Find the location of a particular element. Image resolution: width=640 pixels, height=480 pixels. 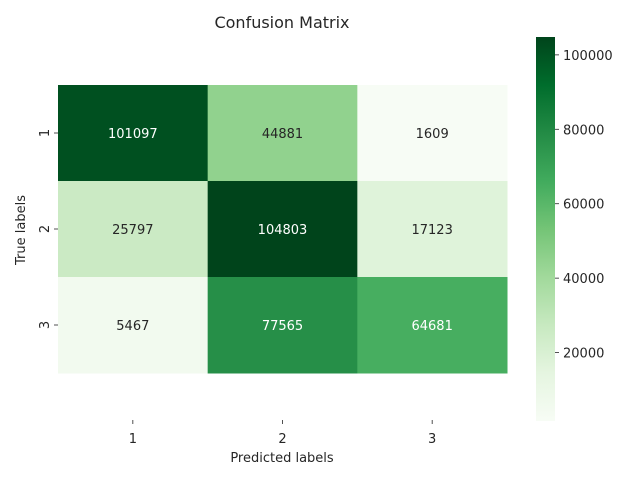

heatmap-cell-r2-c2 is located at coordinates (282, 229).